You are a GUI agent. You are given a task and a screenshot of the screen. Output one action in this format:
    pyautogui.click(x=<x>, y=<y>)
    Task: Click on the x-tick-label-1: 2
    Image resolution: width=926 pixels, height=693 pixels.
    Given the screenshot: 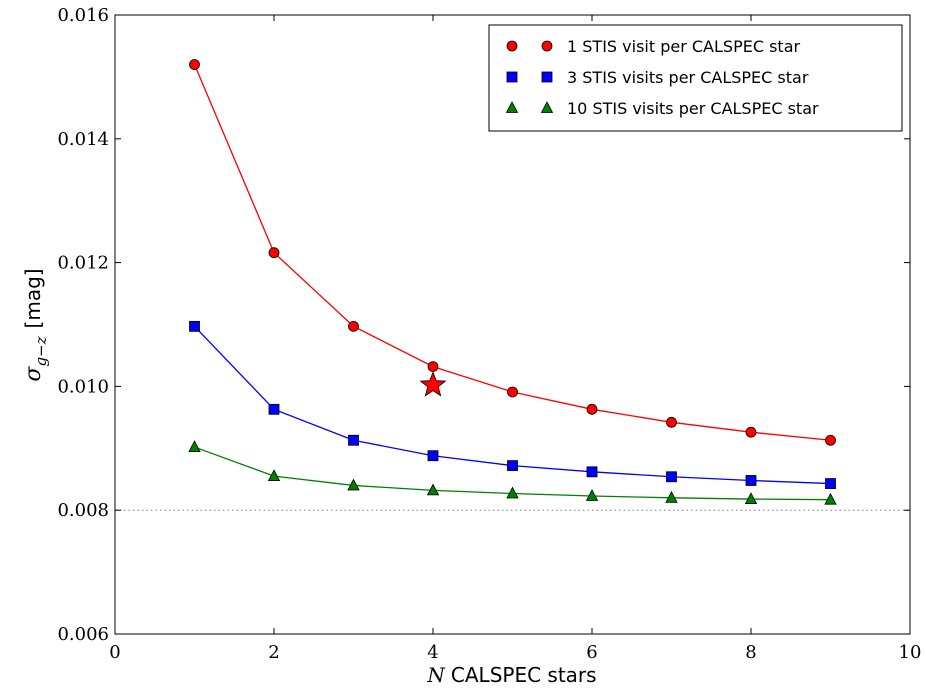 What is the action you would take?
    pyautogui.click(x=273, y=652)
    